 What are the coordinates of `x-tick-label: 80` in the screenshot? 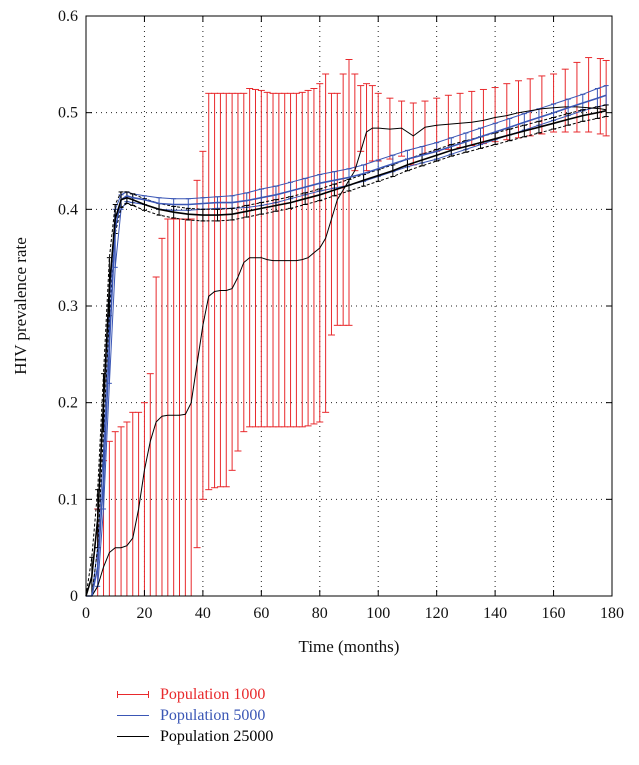 It's located at (320, 613).